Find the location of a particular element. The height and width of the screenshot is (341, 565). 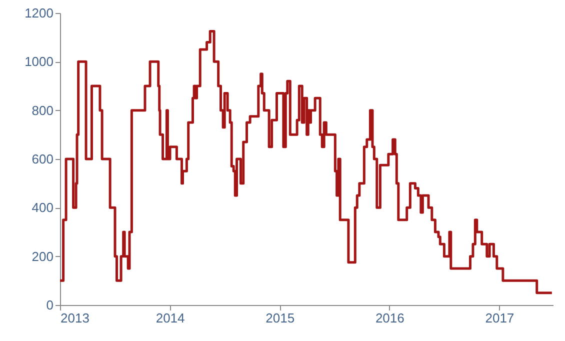

y-tick-label: 400 is located at coordinates (43, 208).